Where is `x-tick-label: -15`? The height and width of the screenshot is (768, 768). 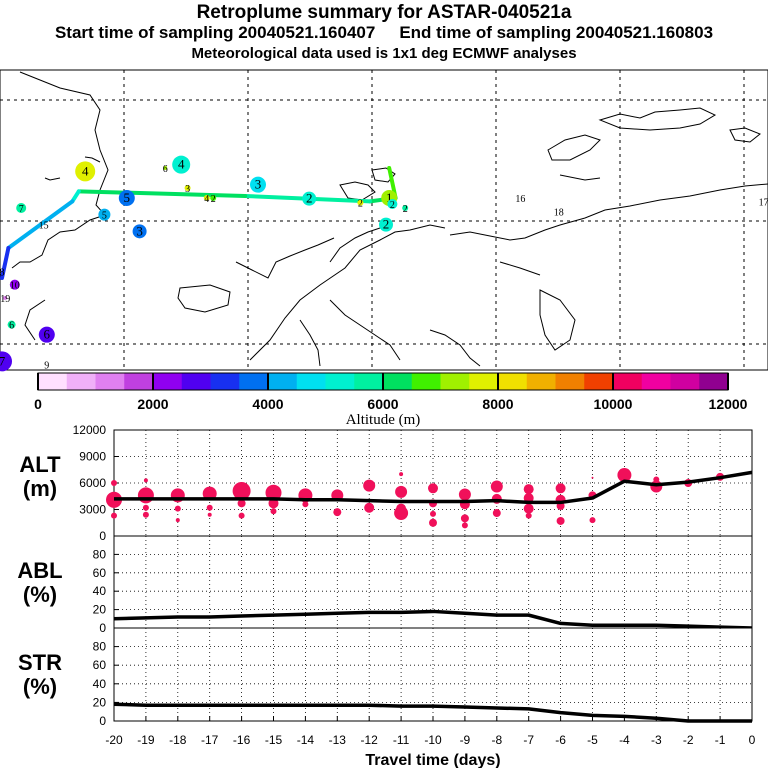 x-tick-label: -15 is located at coordinates (274, 740).